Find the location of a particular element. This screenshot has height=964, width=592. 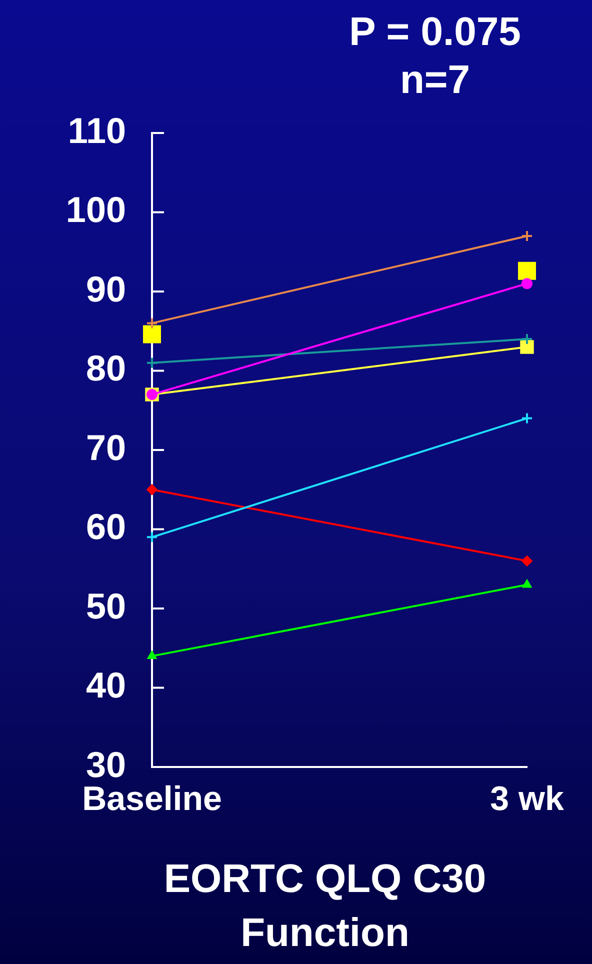

y-tick-label: 100 is located at coordinates (96, 209).